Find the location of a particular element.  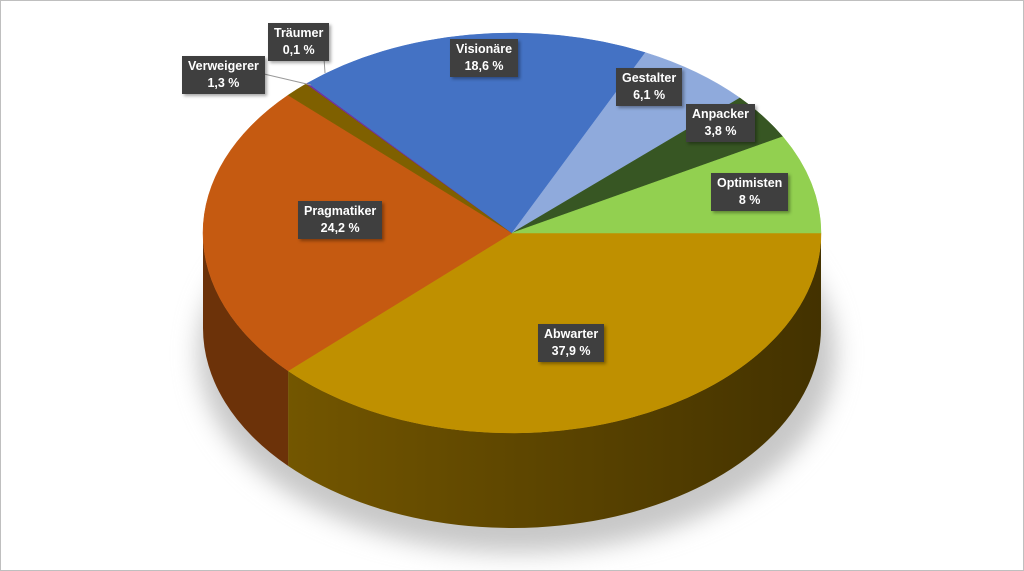

data-label-optimisten: Optimisten 8 % is located at coordinates (750, 192).